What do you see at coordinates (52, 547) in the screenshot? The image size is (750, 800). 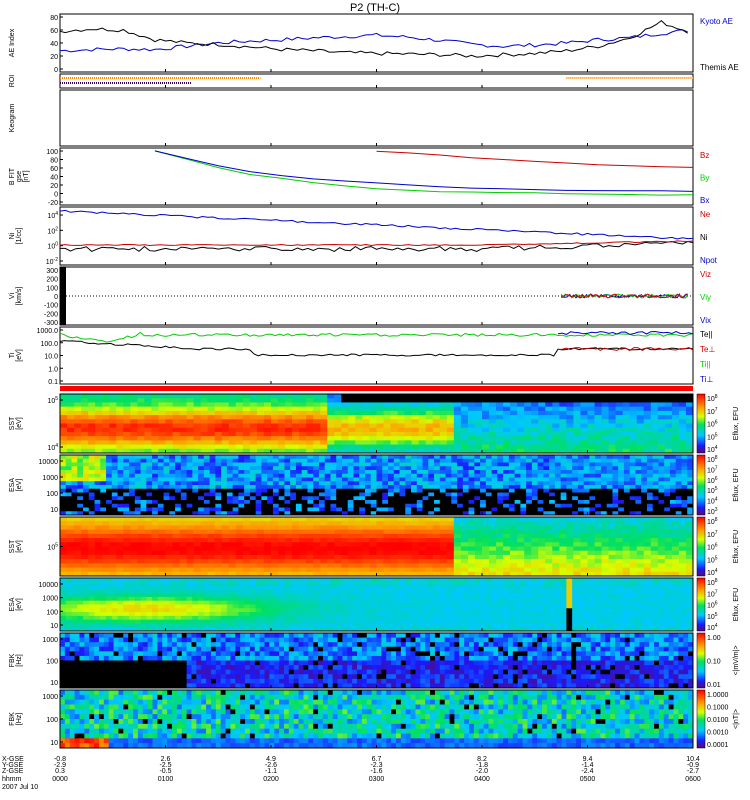 I see `y-tick-label: 105` at bounding box center [52, 547].